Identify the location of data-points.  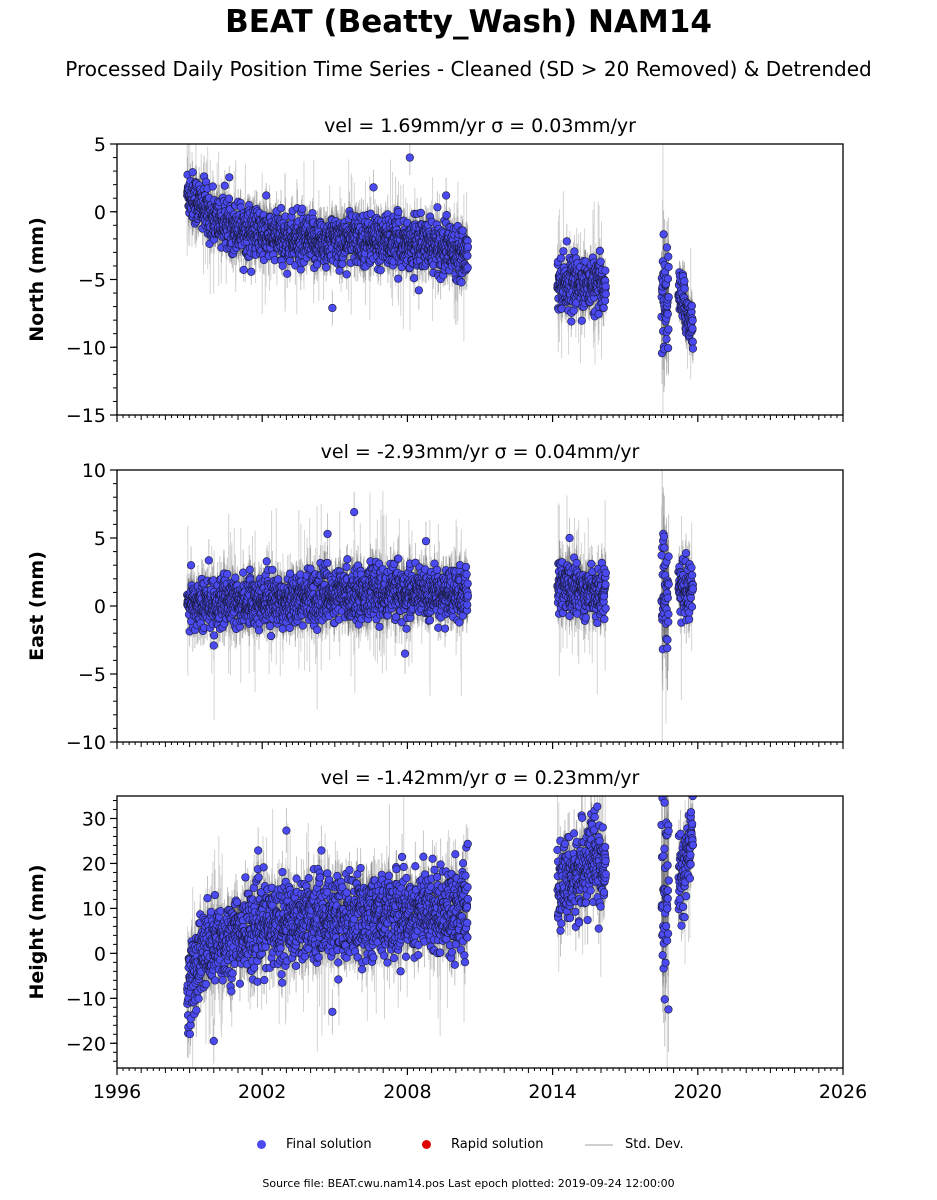
(440, 255).